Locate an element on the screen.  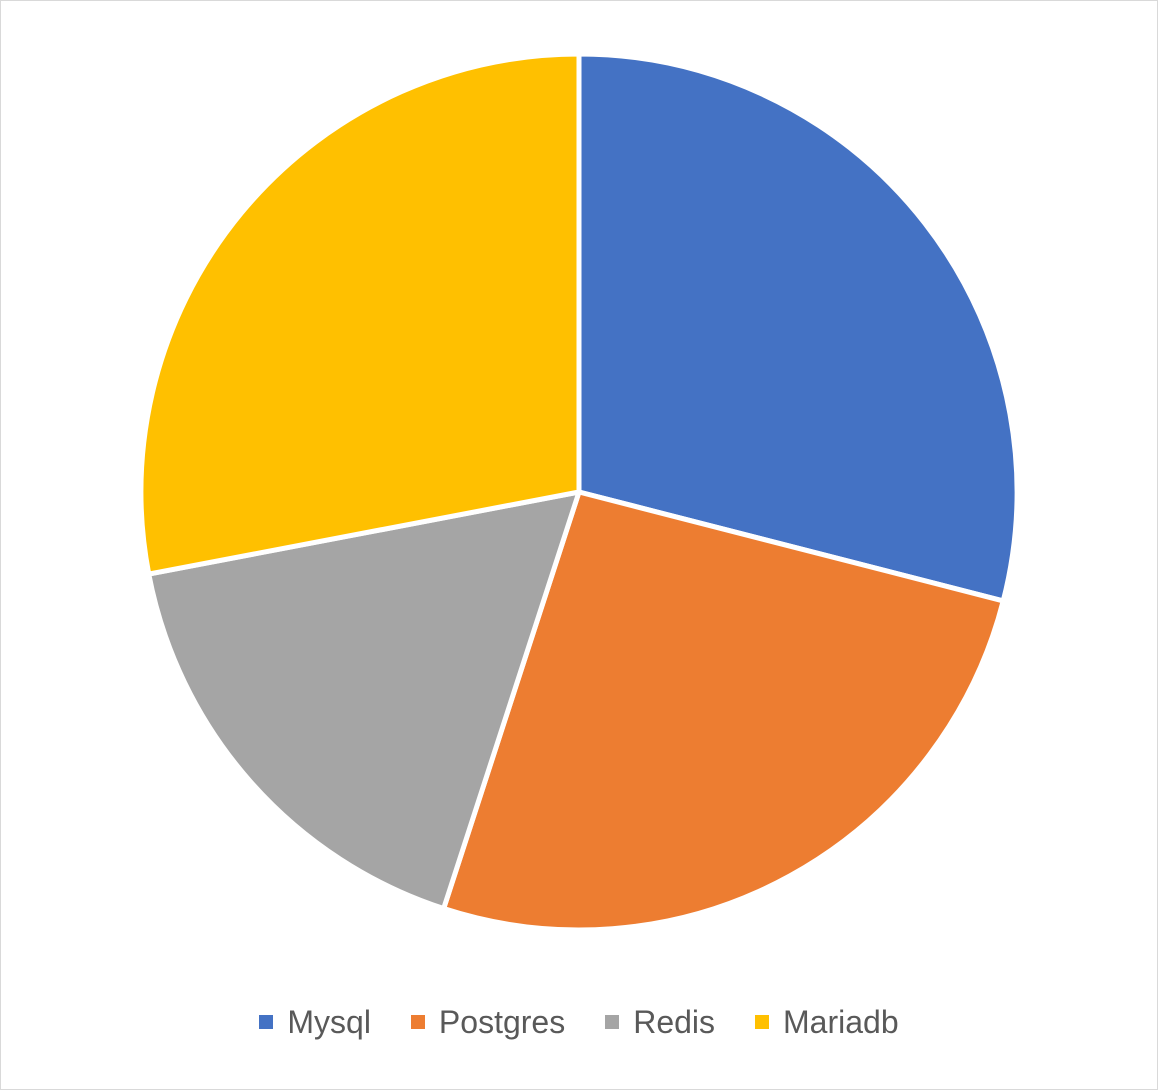
legend-item-mariadb: Mariadb is located at coordinates (827, 1022).